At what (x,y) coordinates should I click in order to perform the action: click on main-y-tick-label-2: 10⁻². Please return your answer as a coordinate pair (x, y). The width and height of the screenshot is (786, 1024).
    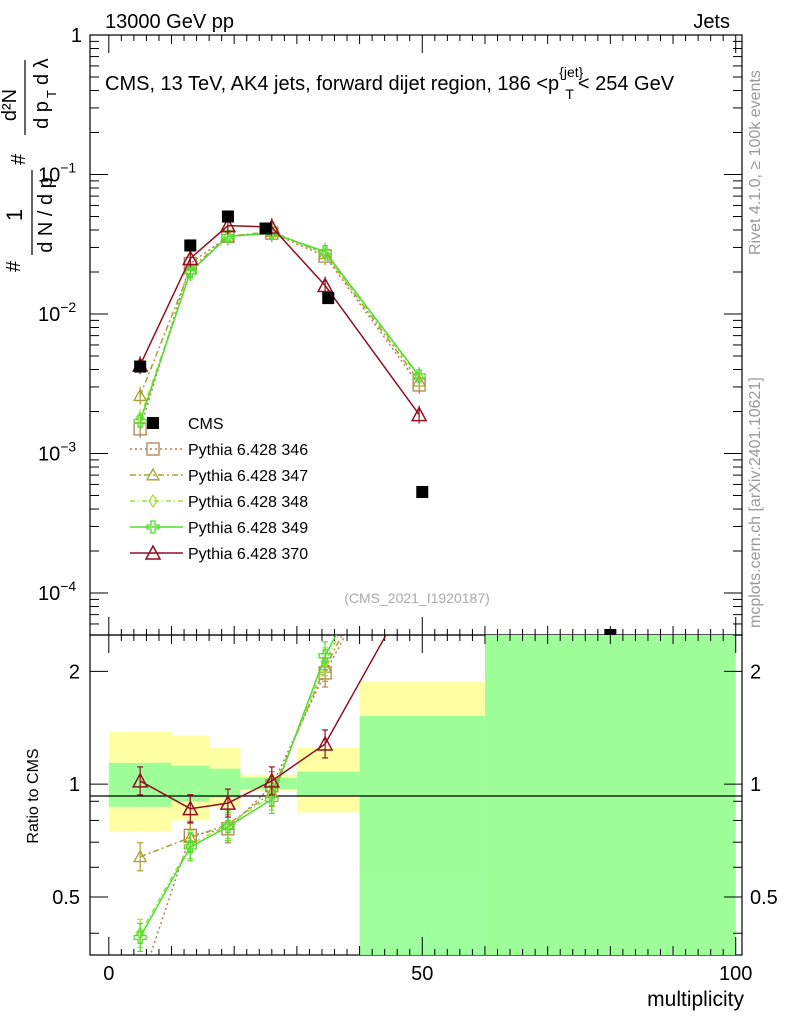
    Looking at the image, I should click on (57, 312).